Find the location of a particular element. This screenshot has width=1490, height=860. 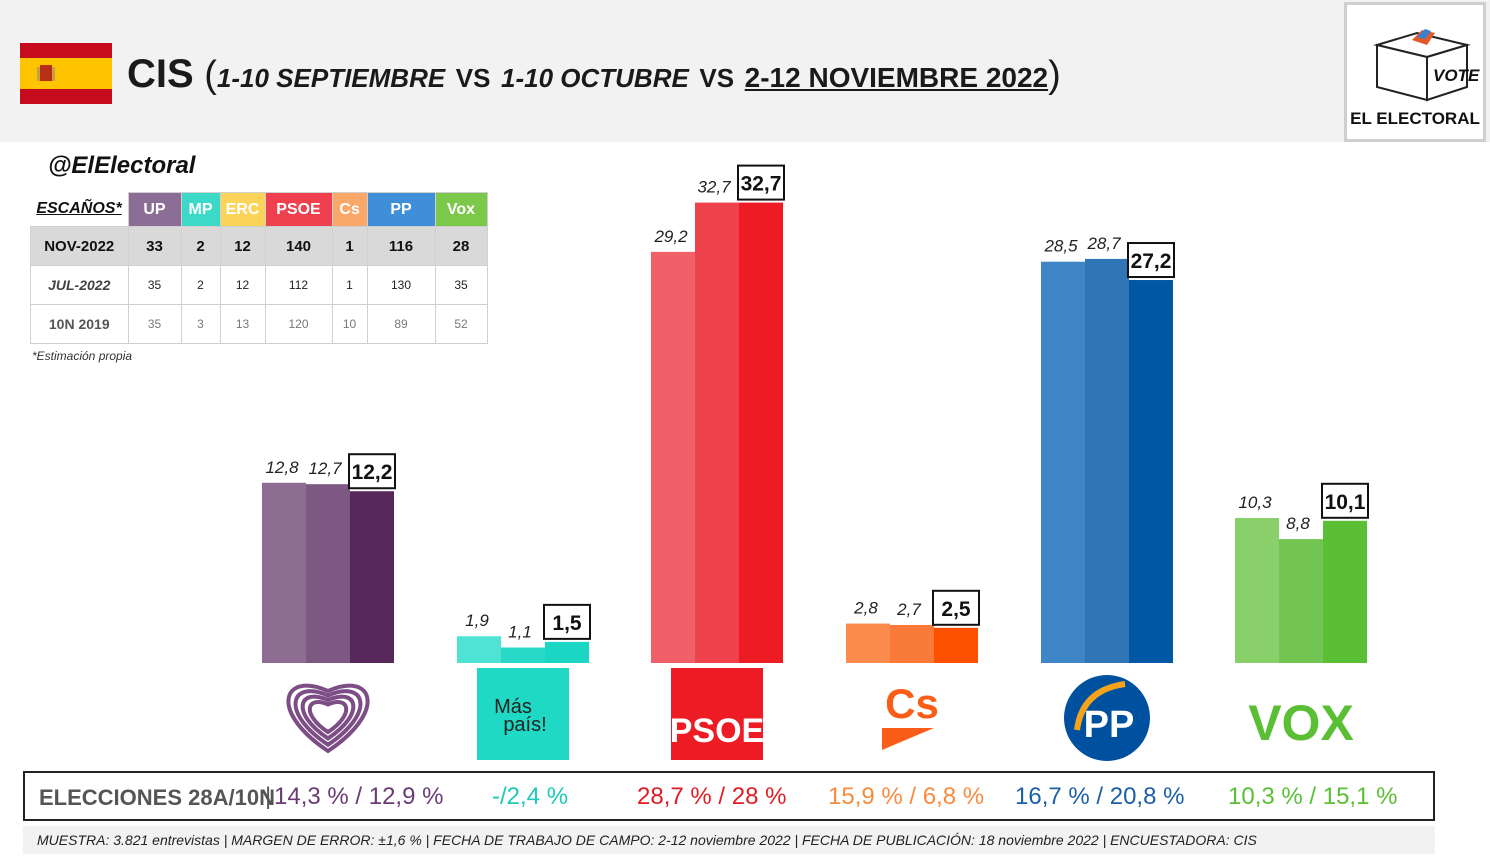

psoe-logo is located at coordinates (717, 714).